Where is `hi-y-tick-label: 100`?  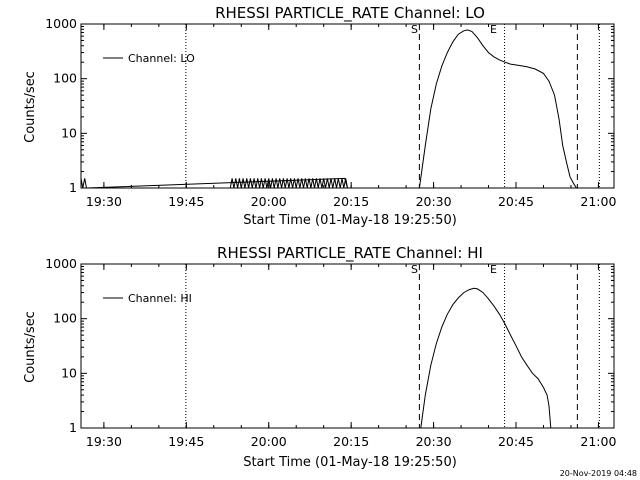
hi-y-tick-label: 100 is located at coordinates (65, 318).